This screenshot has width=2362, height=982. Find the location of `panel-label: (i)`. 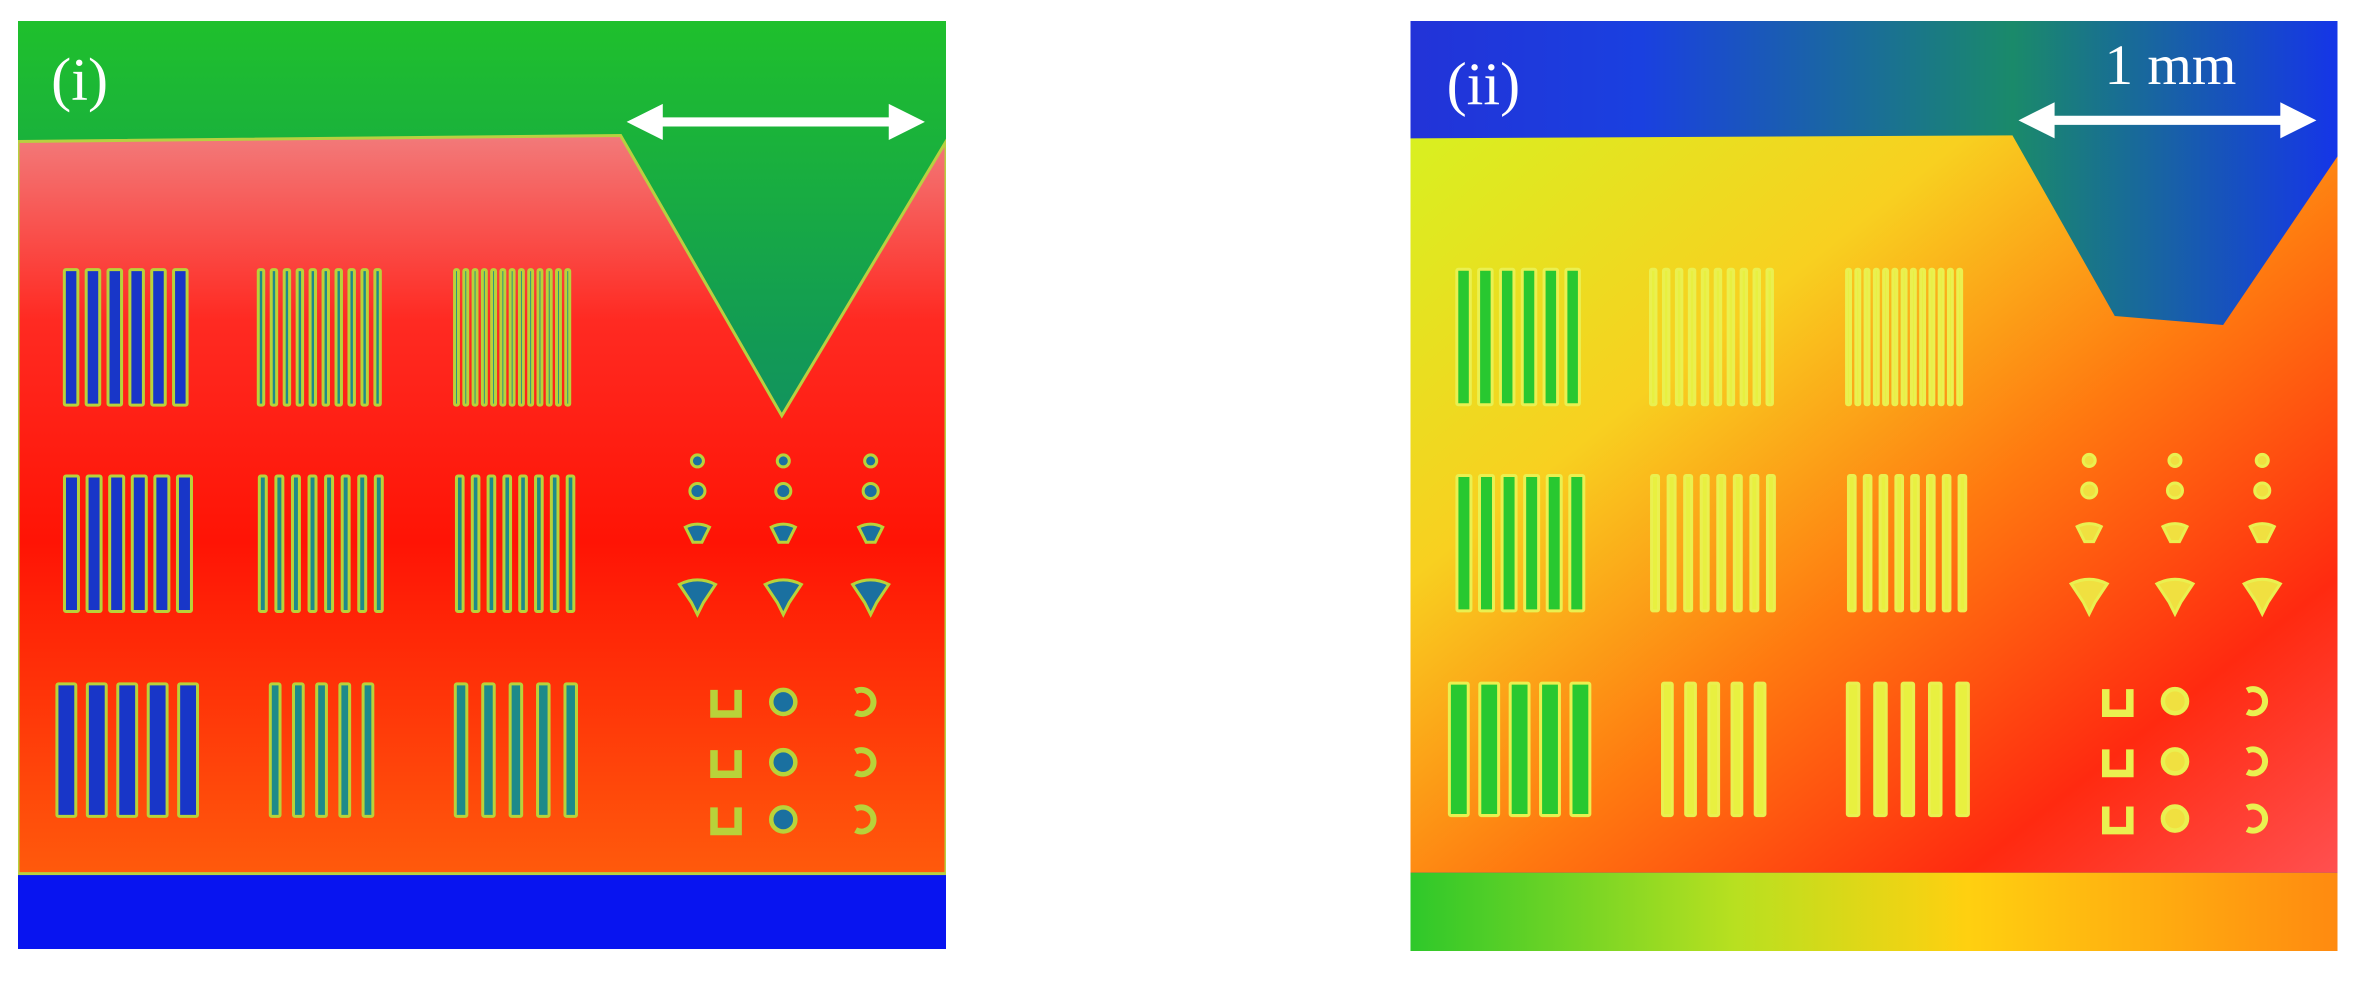

panel-label: (i) is located at coordinates (79, 79).